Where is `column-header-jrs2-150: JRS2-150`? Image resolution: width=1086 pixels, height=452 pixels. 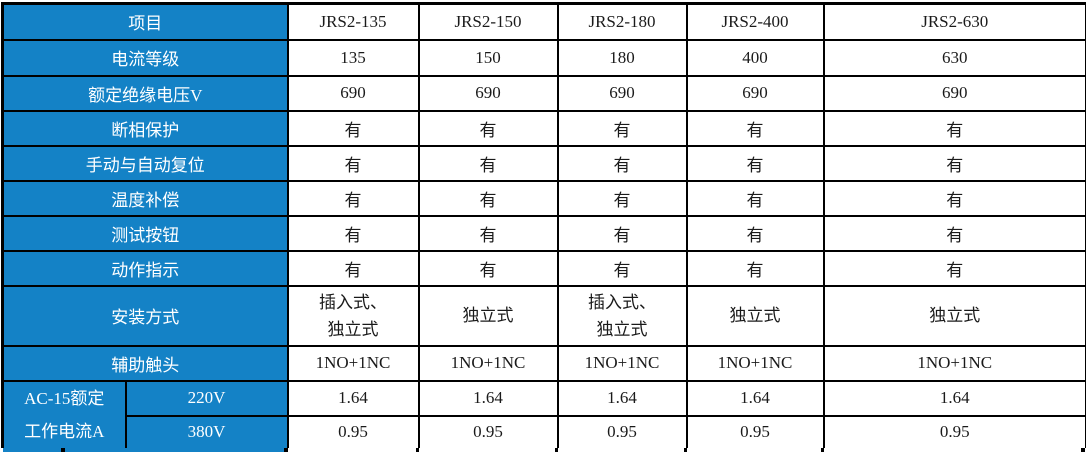 column-header-jrs2-150: JRS2-150 is located at coordinates (488, 21).